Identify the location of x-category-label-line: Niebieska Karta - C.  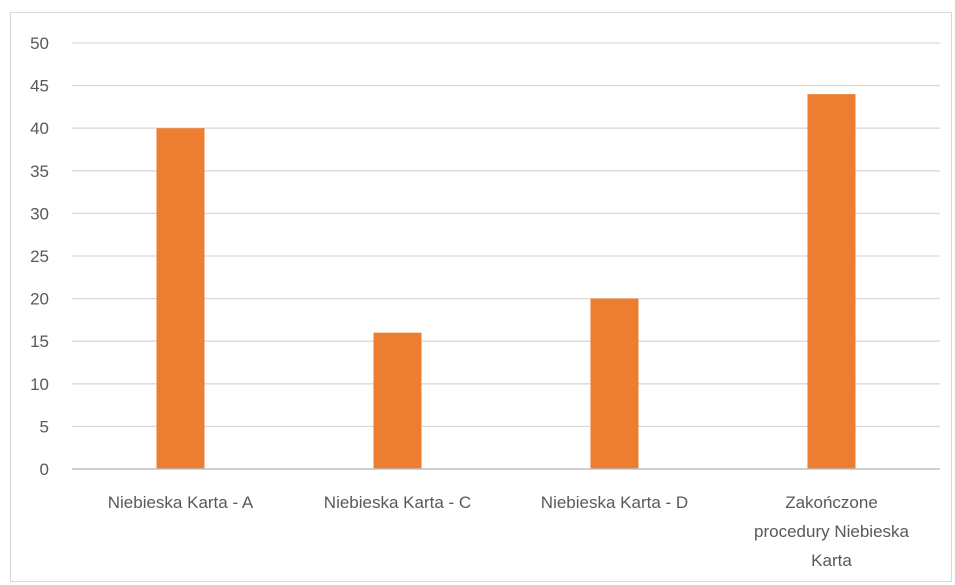
(397, 502).